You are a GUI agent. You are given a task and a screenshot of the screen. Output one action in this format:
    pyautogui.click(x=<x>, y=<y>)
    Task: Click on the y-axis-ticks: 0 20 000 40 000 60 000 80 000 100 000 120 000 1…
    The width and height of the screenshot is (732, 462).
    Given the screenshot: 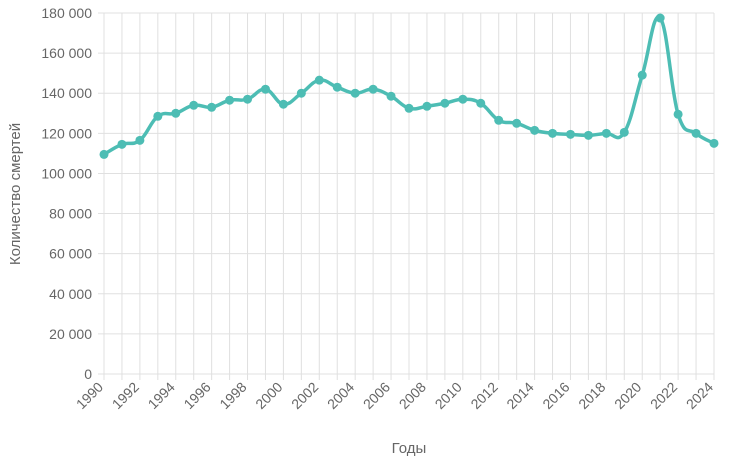 What is the action you would take?
    pyautogui.click(x=66, y=193)
    